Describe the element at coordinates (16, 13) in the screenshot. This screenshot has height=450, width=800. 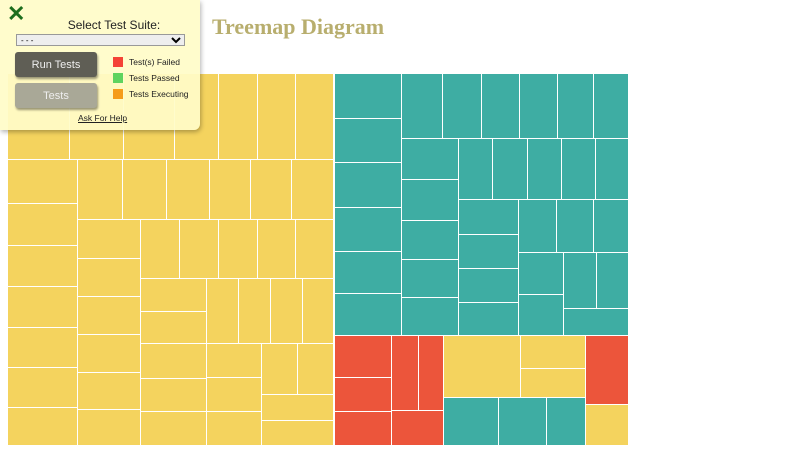
I see `close-icon: ✕` at that location.